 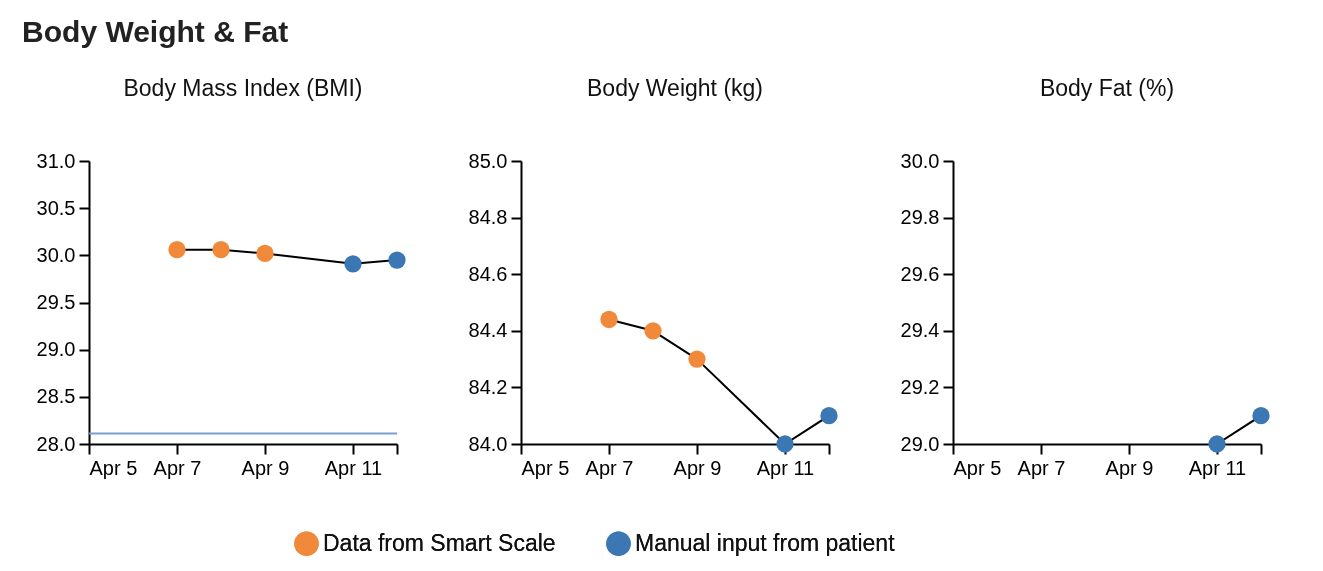 What do you see at coordinates (920, 217) in the screenshot?
I see `y-tick-label: 29.8` at bounding box center [920, 217].